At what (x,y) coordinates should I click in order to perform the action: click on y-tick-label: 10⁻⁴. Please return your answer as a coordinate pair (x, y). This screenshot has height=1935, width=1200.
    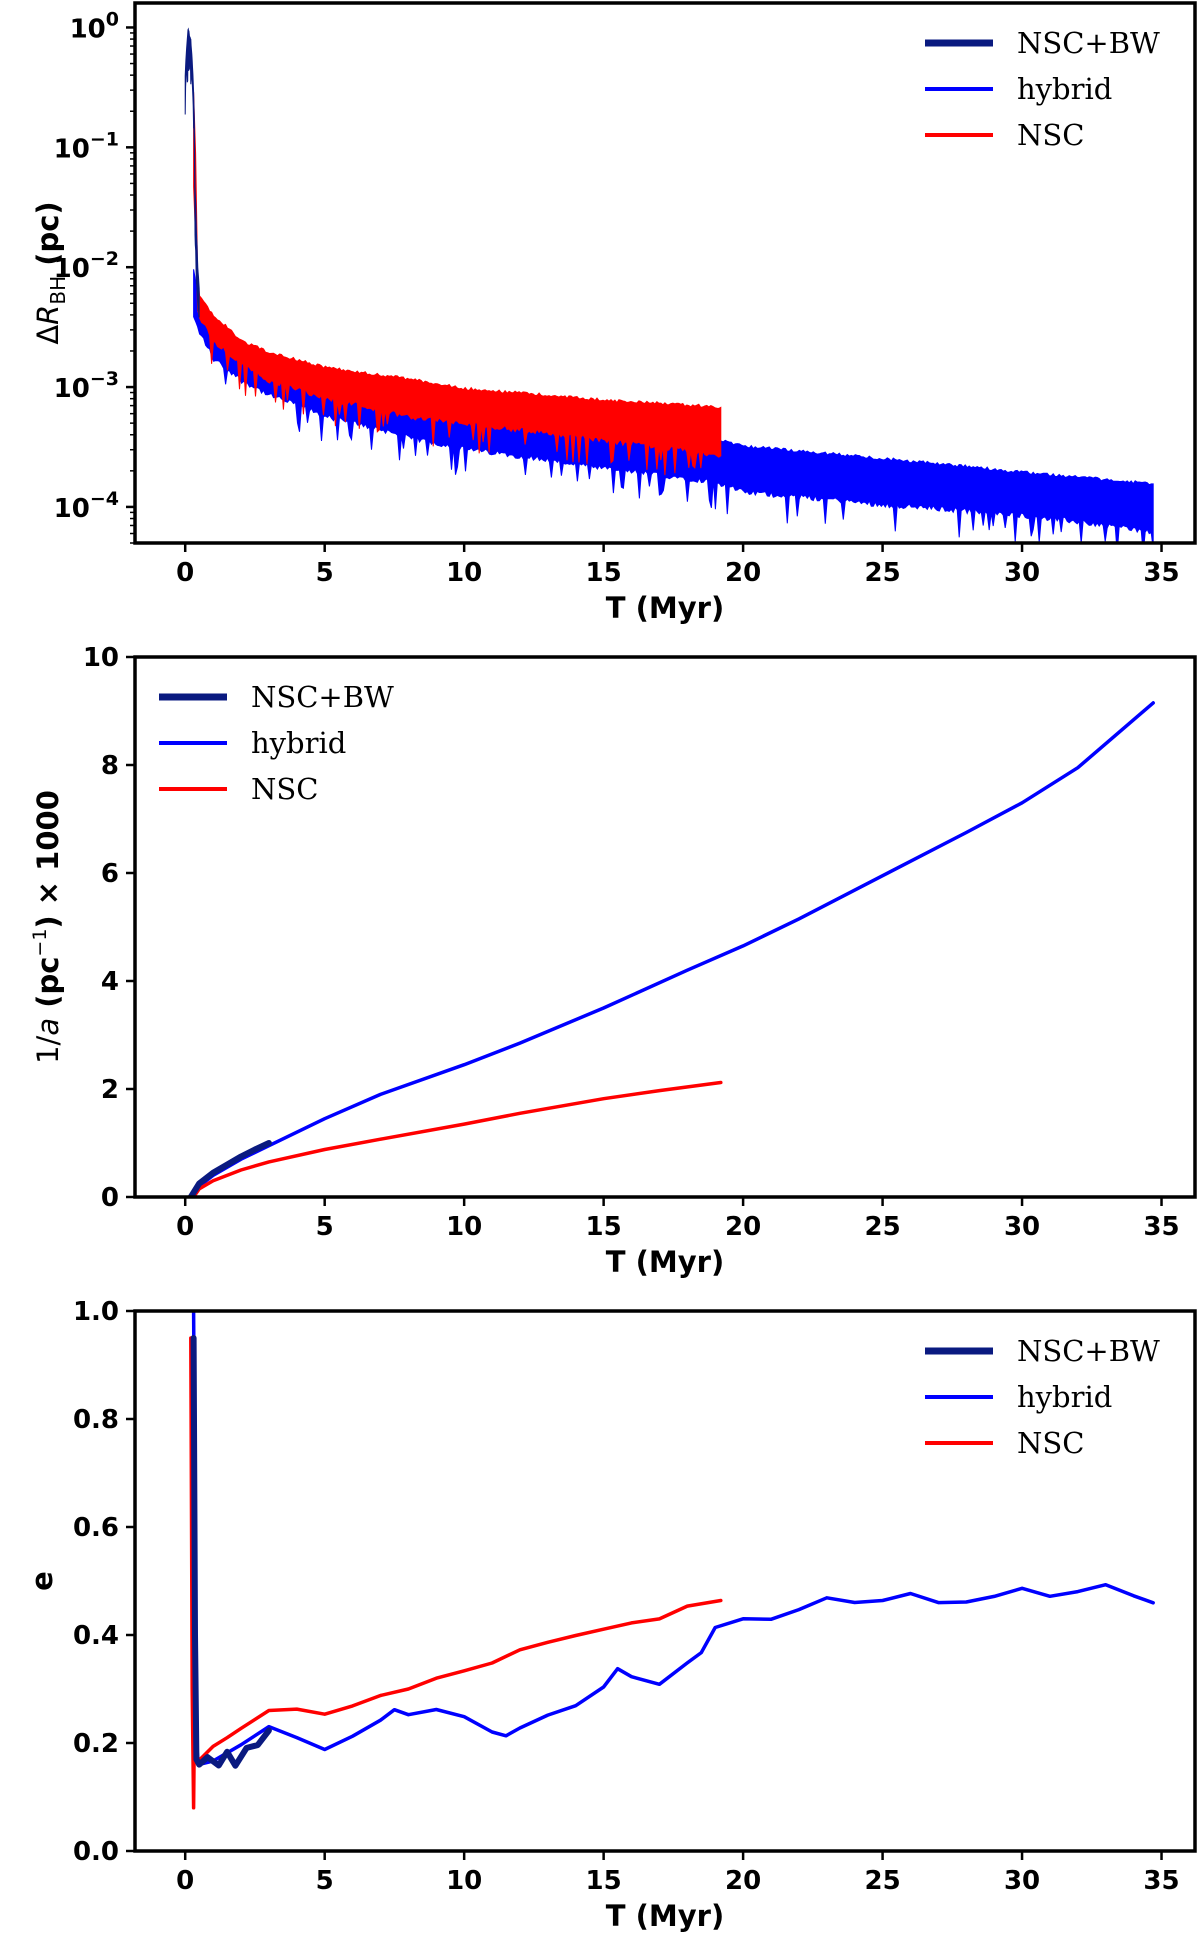
    Looking at the image, I should click on (86, 506).